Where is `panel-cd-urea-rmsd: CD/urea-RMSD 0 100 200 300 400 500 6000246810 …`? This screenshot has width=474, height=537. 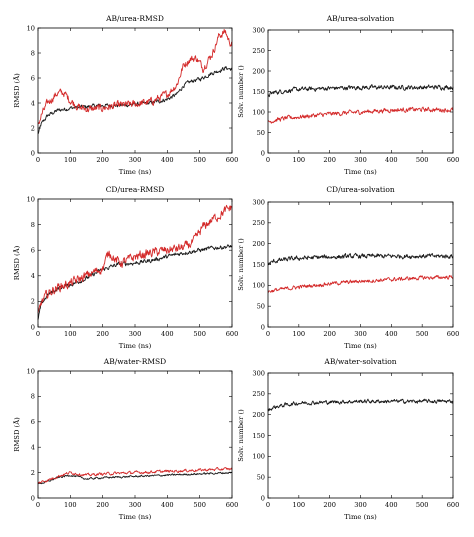 panel-cd-urea-rmsd: CD/urea-RMSD 0 100 200 300 400 500 6000246810 … is located at coordinates (125, 267).